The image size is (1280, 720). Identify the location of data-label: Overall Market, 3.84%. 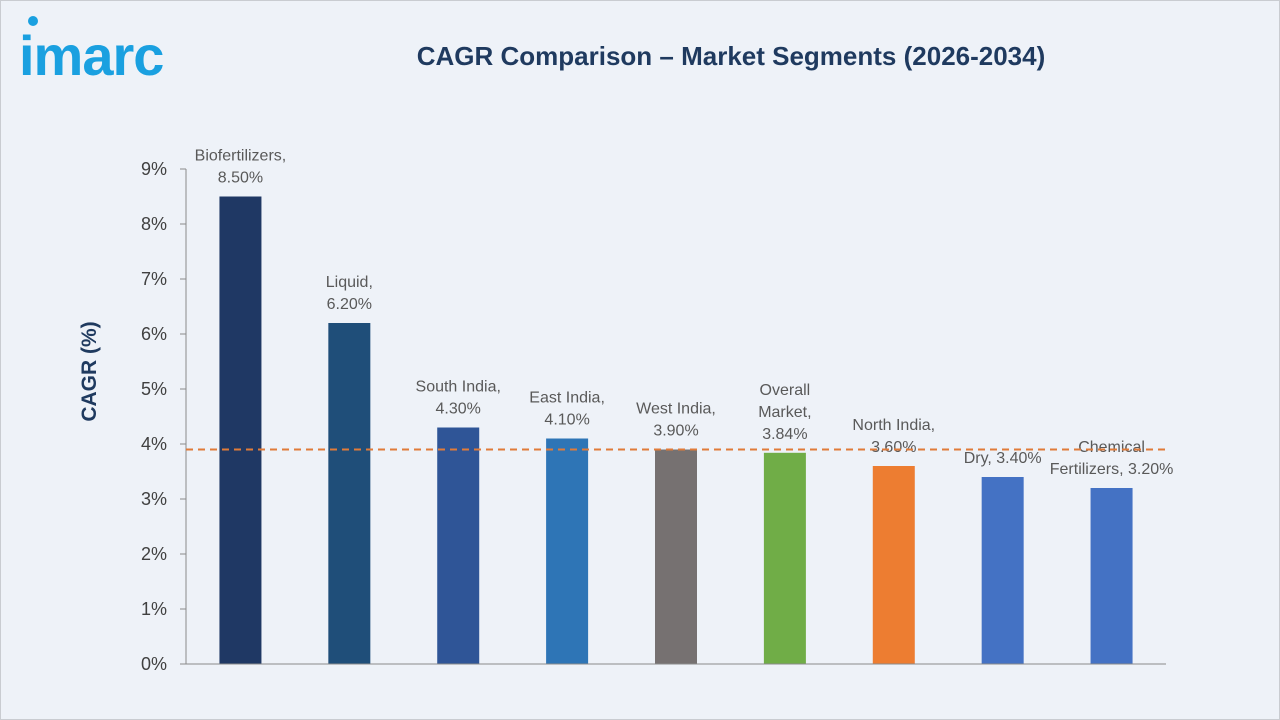
(784, 412).